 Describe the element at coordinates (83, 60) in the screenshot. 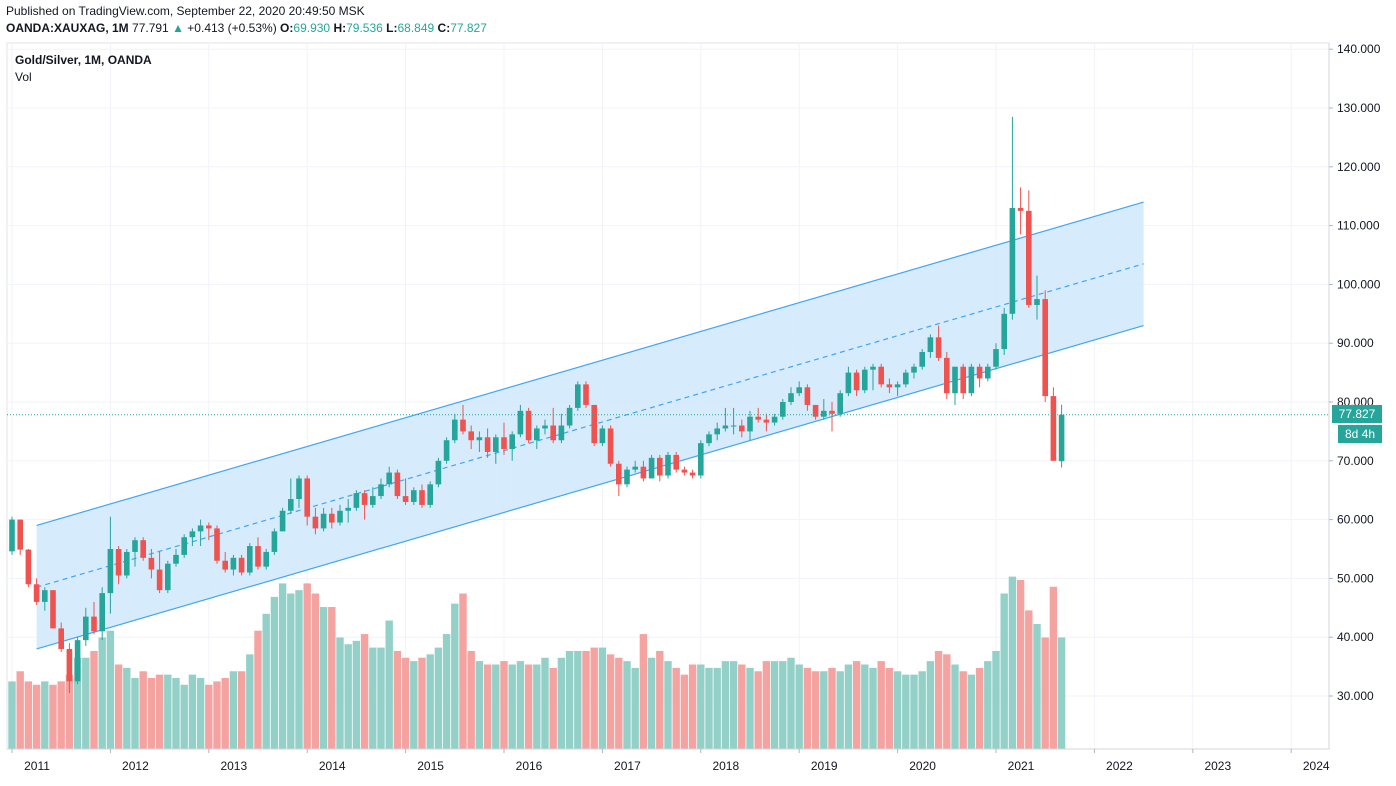

I see `series-legend: Gold/Silver, 1M, OANDA` at that location.